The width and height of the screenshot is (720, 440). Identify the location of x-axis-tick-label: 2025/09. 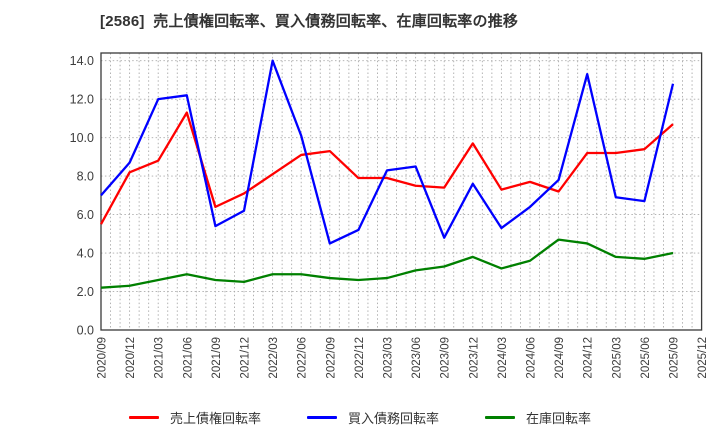
(675, 358).